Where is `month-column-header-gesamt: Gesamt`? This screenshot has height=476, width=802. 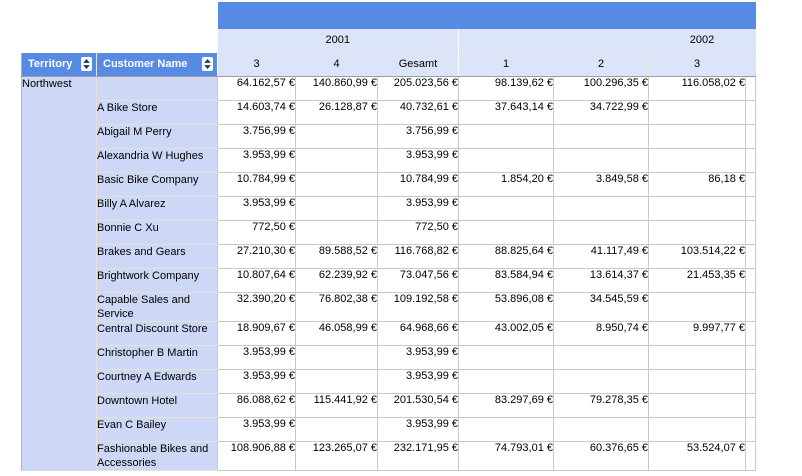
month-column-header-gesamt: Gesamt is located at coordinates (418, 64).